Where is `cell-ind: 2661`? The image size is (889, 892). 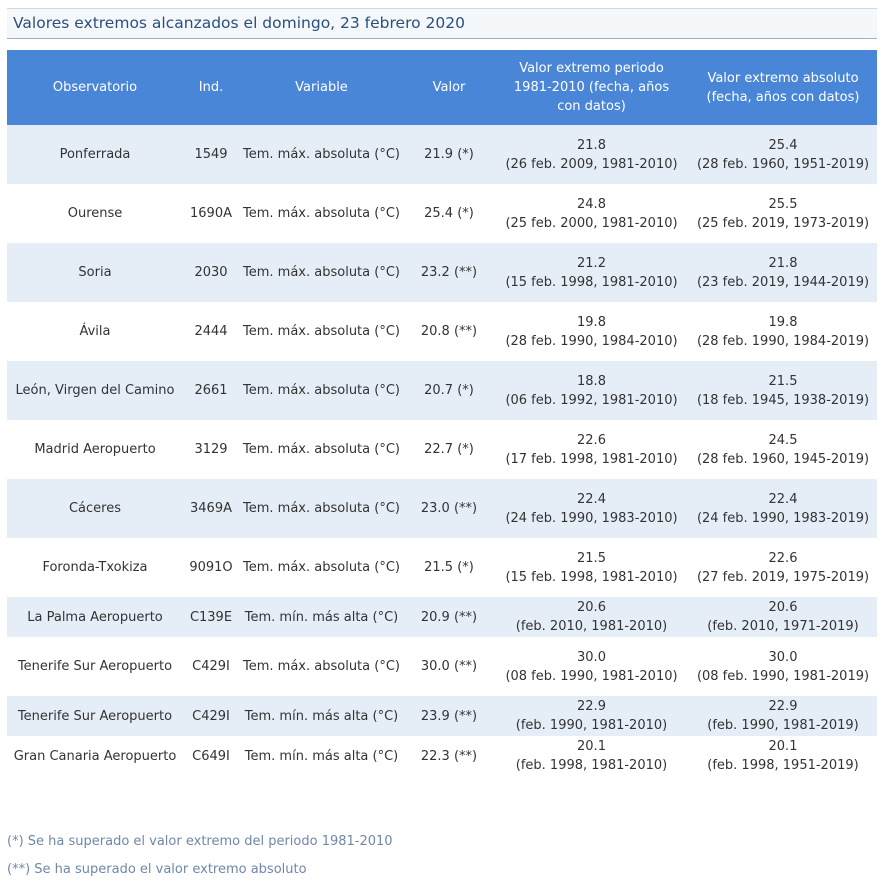 cell-ind: 2661 is located at coordinates (211, 390).